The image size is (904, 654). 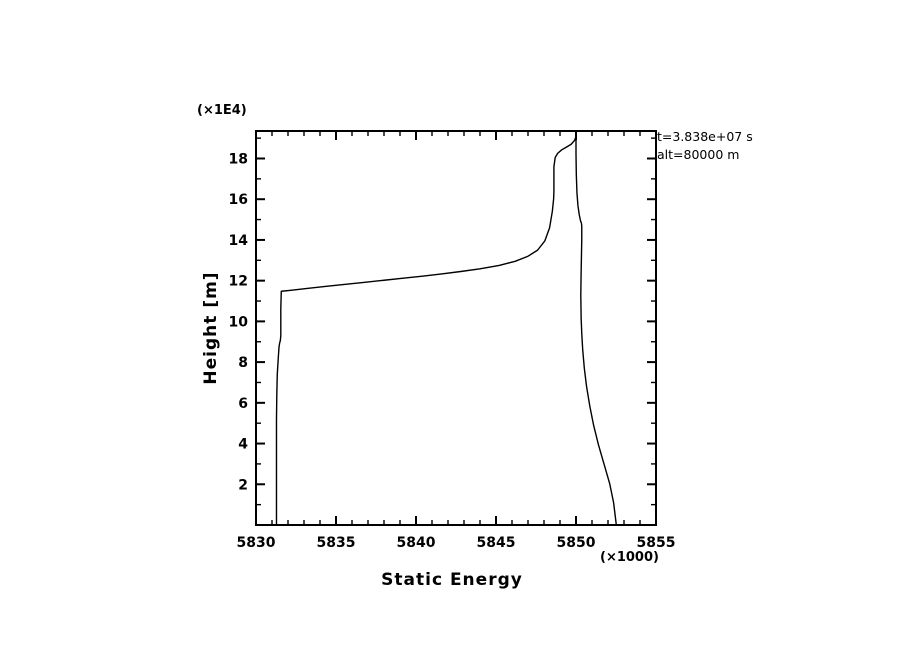 What do you see at coordinates (656, 543) in the screenshot?
I see `tick-label: 5855` at bounding box center [656, 543].